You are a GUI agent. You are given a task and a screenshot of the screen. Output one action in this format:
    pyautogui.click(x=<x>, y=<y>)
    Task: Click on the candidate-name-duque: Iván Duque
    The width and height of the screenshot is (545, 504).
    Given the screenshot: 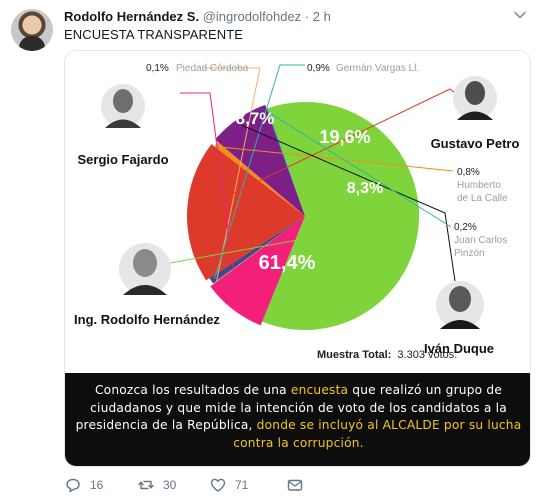 What is the action you would take?
    pyautogui.click(x=459, y=348)
    